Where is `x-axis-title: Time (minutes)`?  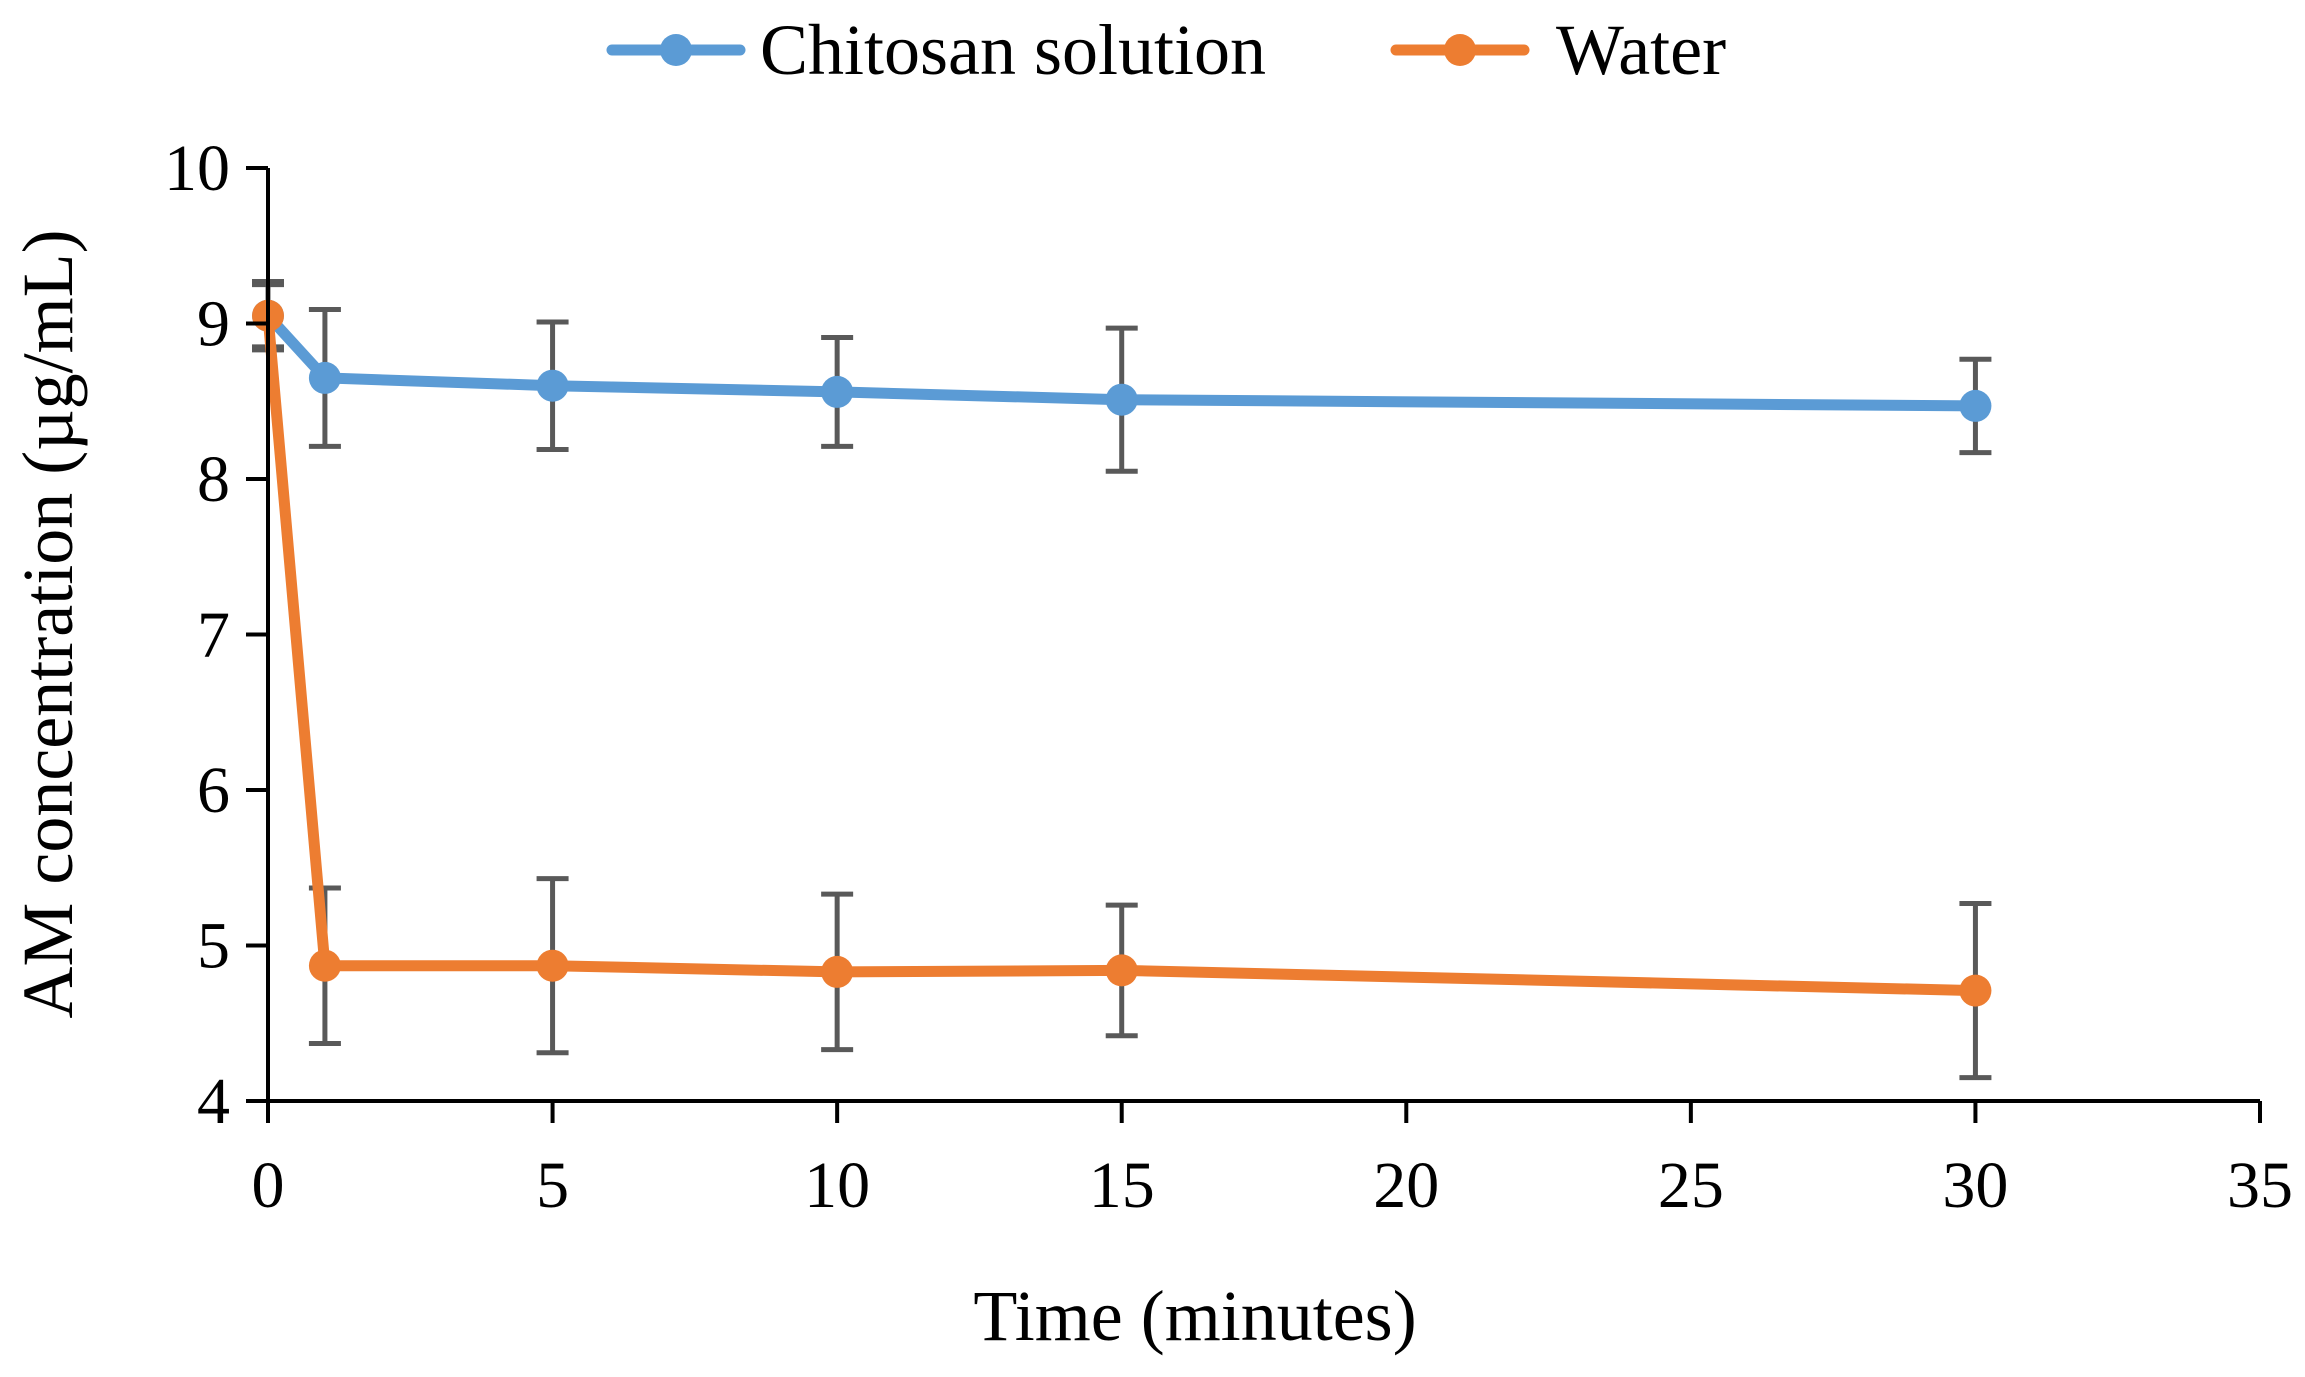 x-axis-title: Time (minutes) is located at coordinates (1194, 1316).